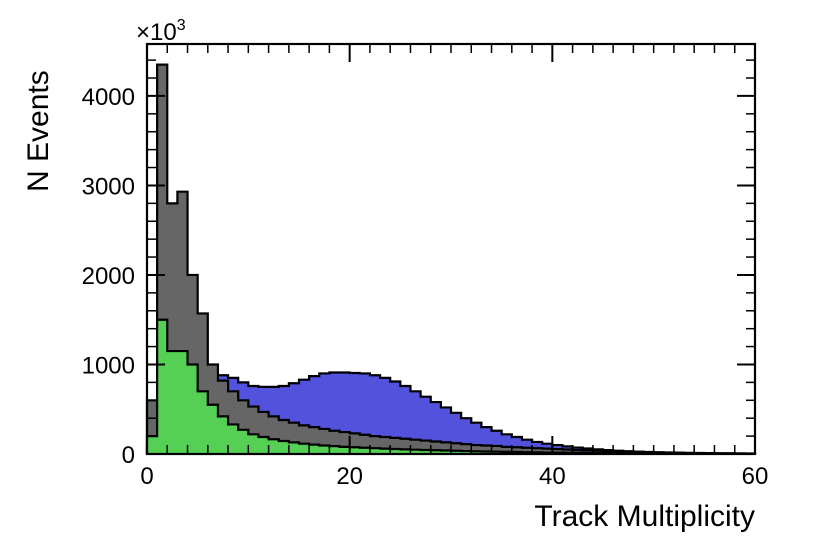  Describe the element at coordinates (644, 516) in the screenshot. I see `x-axis-title: Track Multiplicity` at that location.